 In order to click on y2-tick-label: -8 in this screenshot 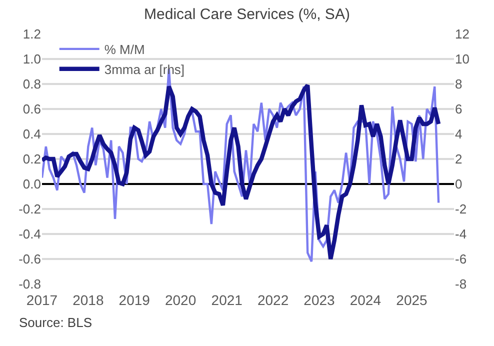, I will do `click(461, 284)`.